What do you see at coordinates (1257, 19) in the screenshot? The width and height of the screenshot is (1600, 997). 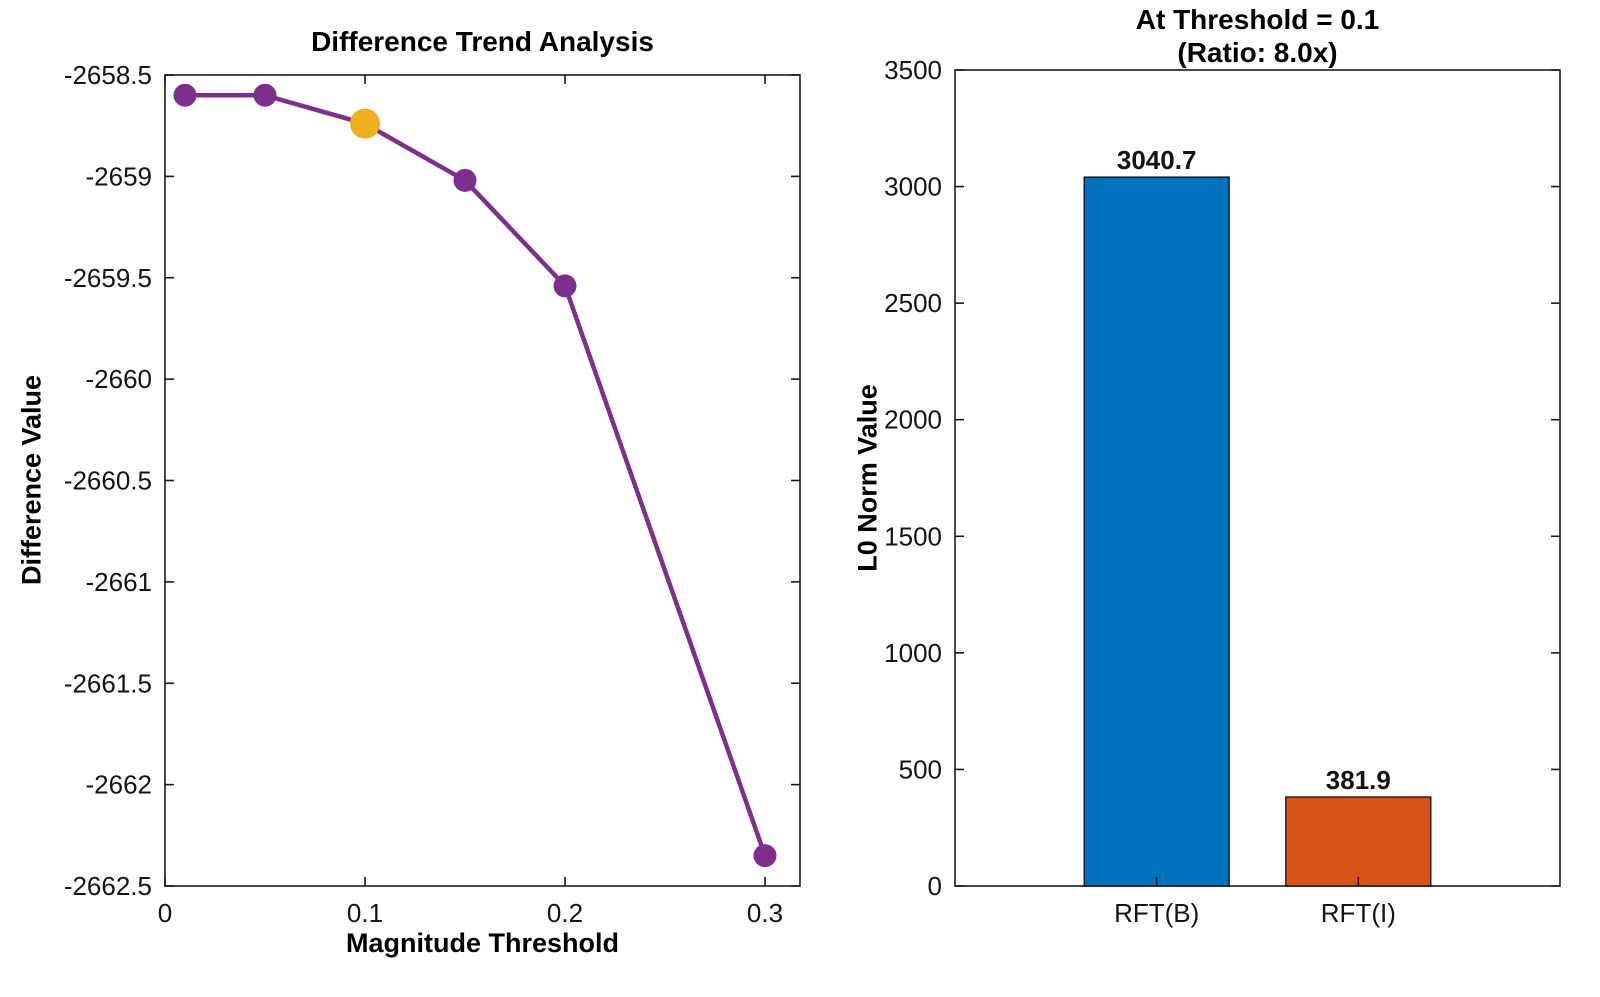 I see `bar-chart-title: At Threshold = 0.1` at bounding box center [1257, 19].